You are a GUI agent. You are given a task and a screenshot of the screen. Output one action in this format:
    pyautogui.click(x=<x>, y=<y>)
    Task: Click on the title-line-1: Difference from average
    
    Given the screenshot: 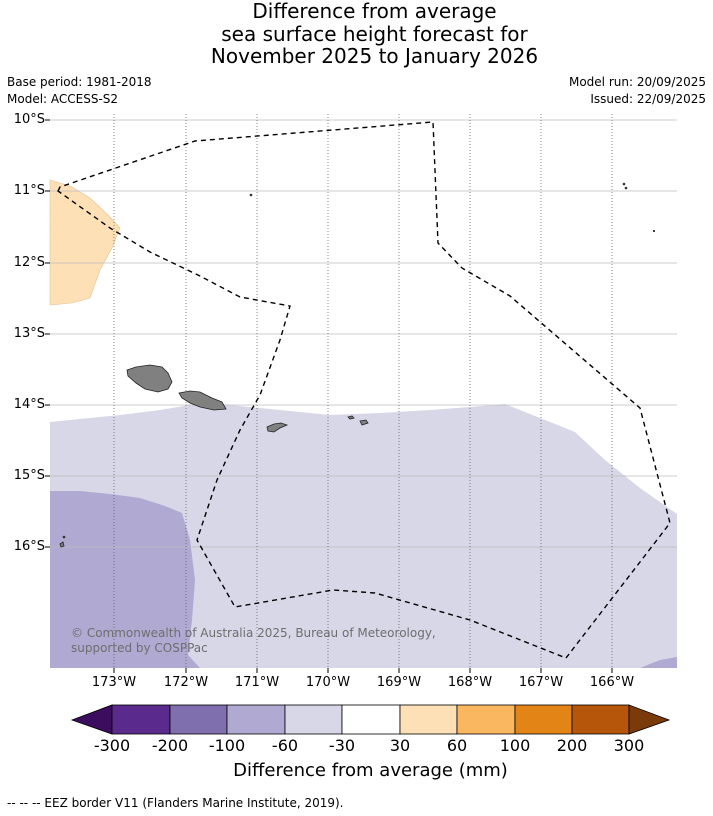 What is the action you would take?
    pyautogui.click(x=374, y=11)
    